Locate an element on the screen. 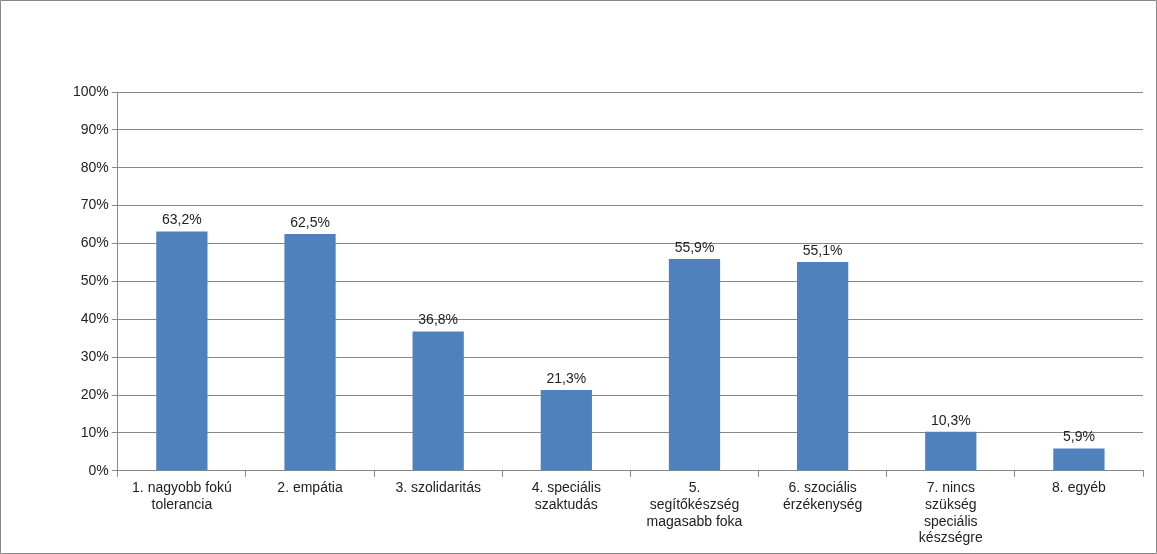  data-label: 62,5% is located at coordinates (310, 221).